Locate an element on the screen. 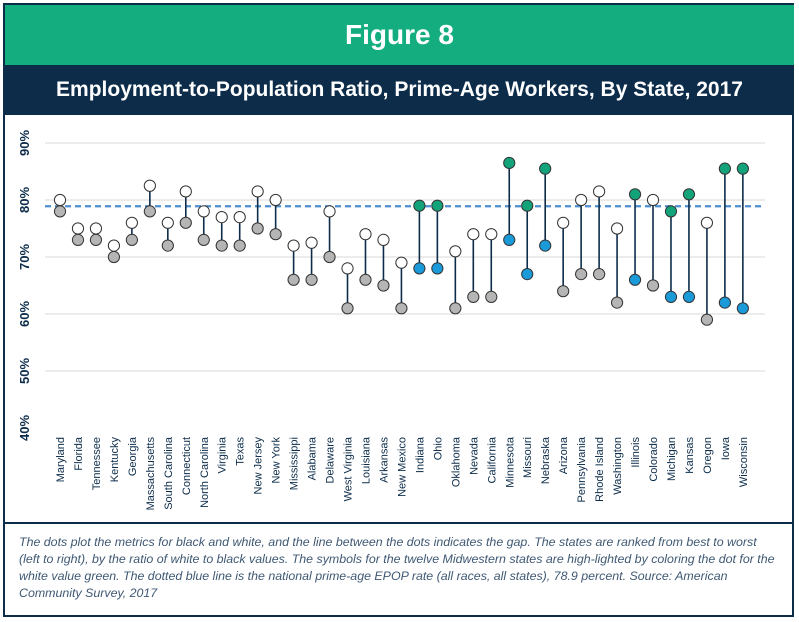 This screenshot has width=799, height=622. x-tick-label: Alabama is located at coordinates (313, 458).